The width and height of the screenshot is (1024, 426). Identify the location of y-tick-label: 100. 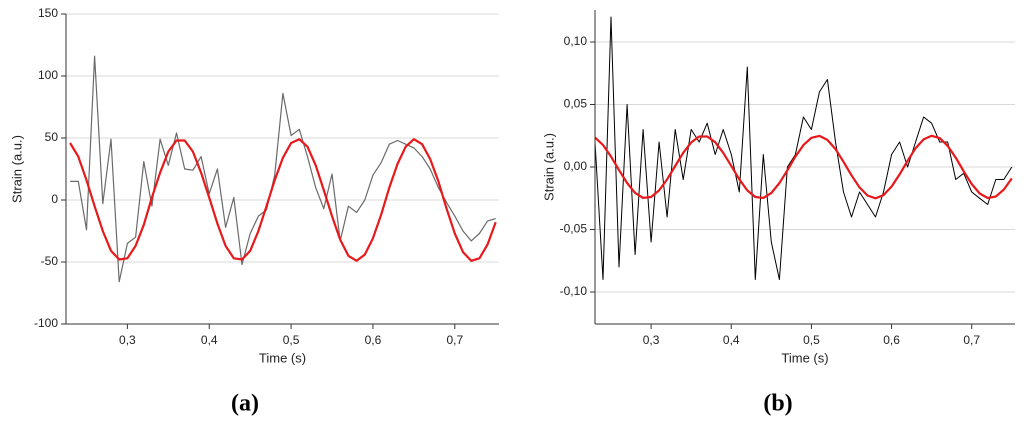
(48, 75).